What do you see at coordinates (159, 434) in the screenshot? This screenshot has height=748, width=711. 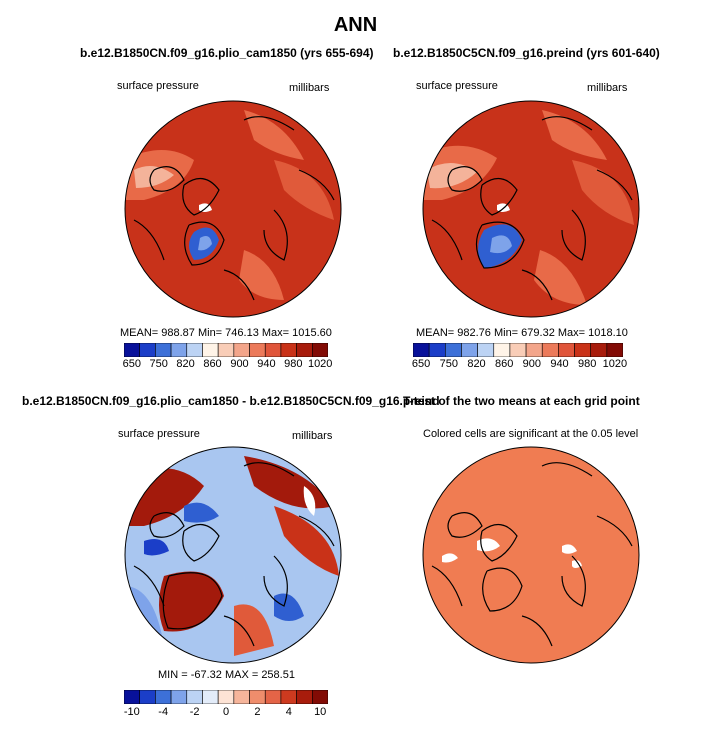 I see `variable-label-bottom-left: surface pressure` at bounding box center [159, 434].